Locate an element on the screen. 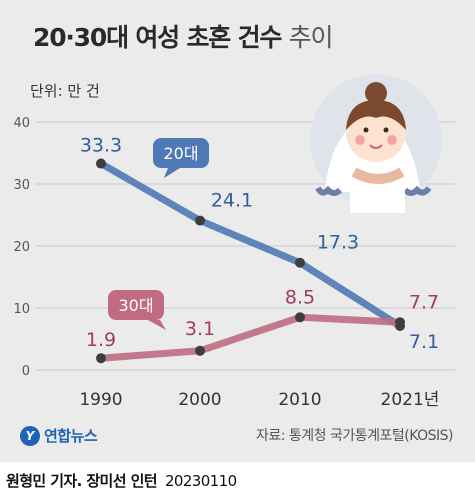  data-label-1-3: 7.7 is located at coordinates (424, 302).